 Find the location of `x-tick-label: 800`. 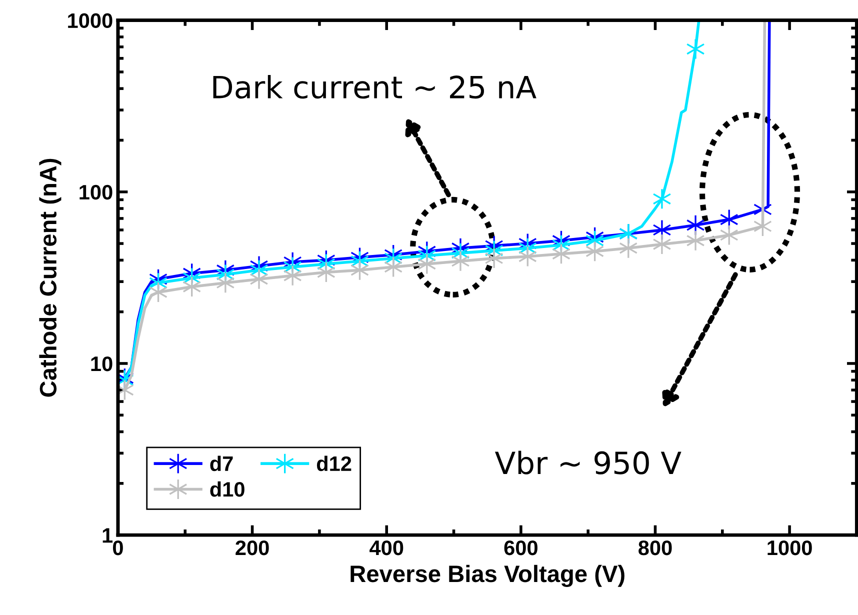

x-tick-label: 800 is located at coordinates (655, 548).